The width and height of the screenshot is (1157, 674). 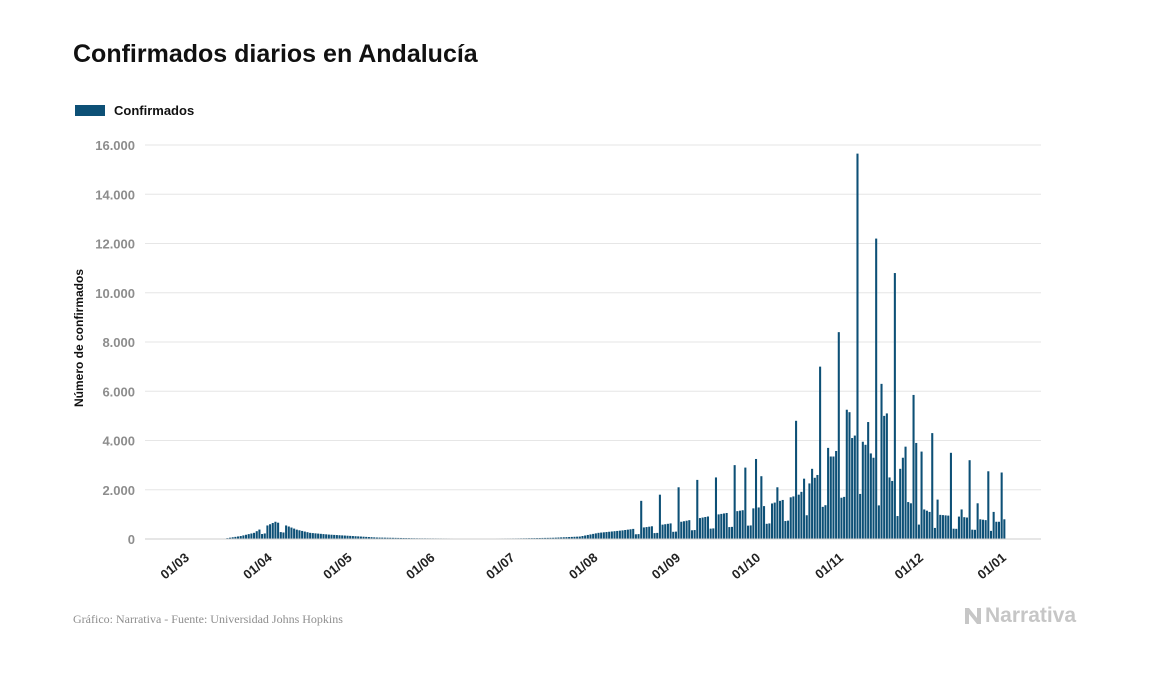 What do you see at coordinates (134, 110) in the screenshot?
I see `legend: Confirmados` at bounding box center [134, 110].